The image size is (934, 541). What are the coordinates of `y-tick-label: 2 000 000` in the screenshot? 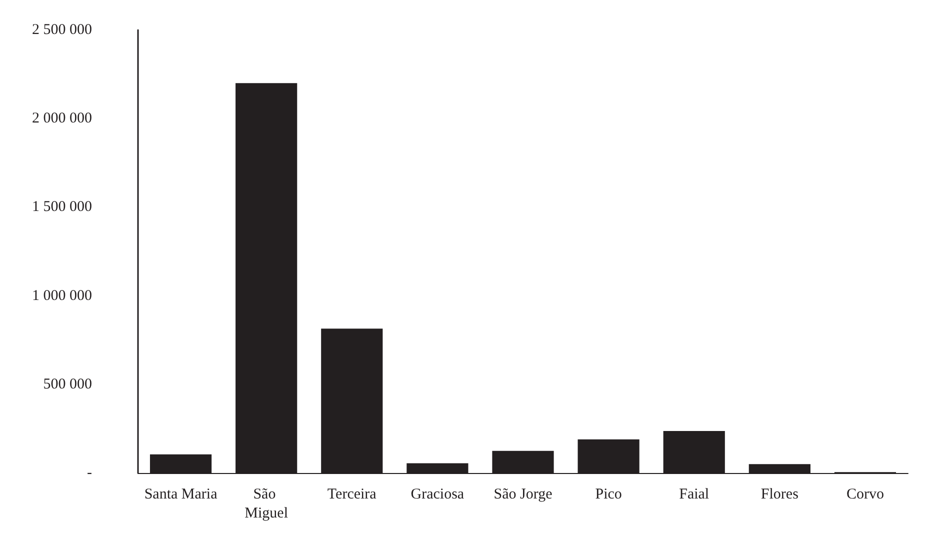 It's located at (62, 118).